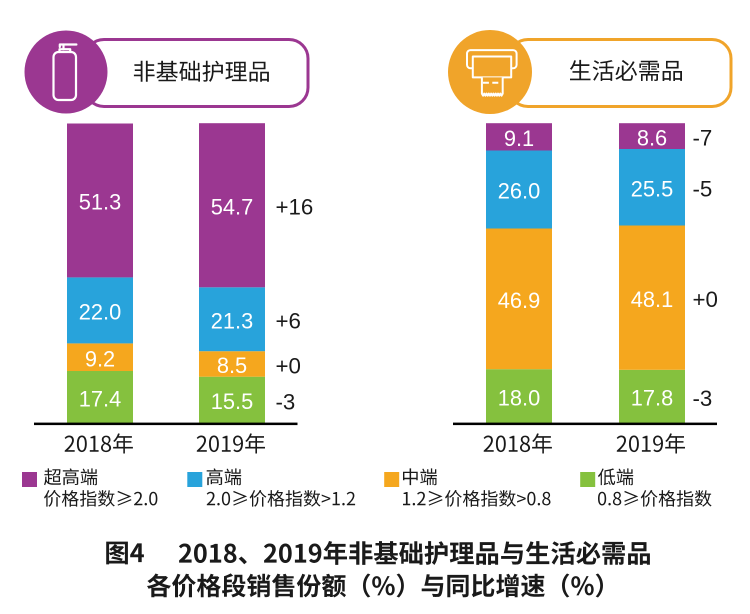 Image resolution: width=750 pixels, height=614 pixels. Describe the element at coordinates (519, 300) in the screenshot. I see `svg-text: 46.9` at that location.